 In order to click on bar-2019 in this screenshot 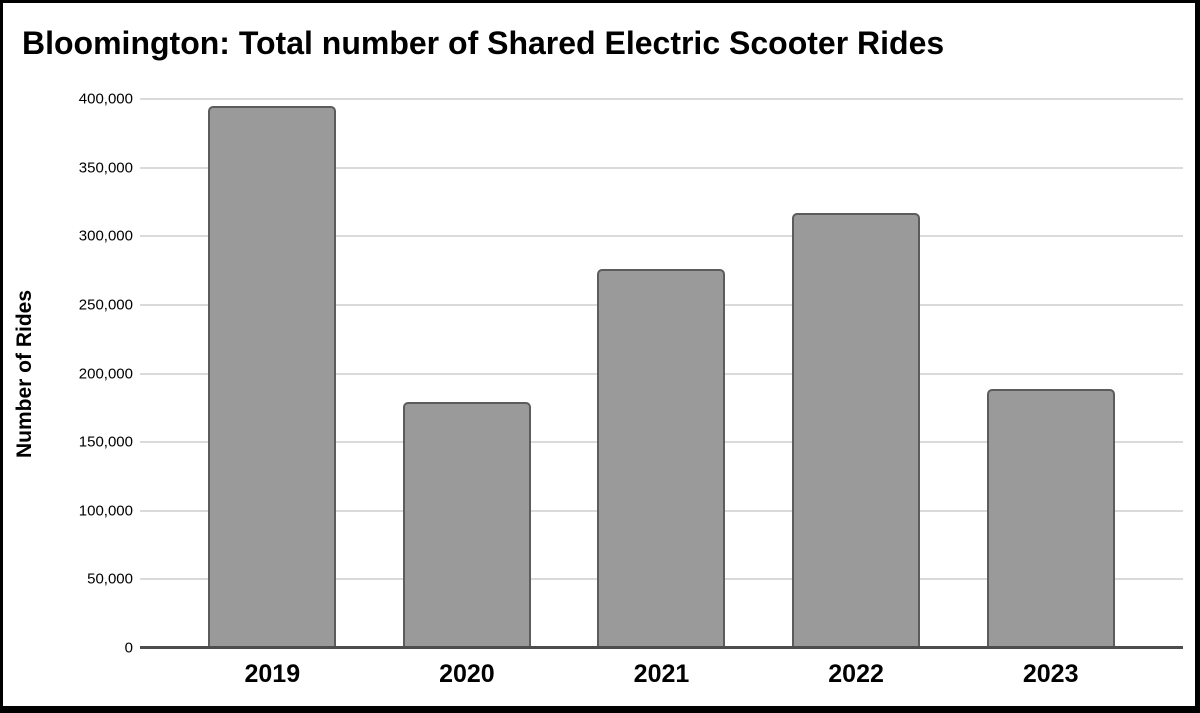, I will do `click(272, 376)`.